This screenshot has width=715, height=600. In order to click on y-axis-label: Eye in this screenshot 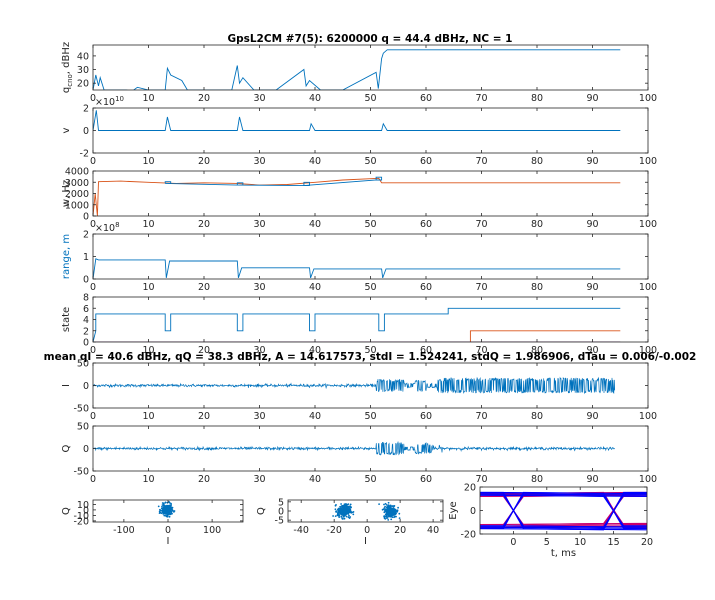, I will do `click(453, 510)`.